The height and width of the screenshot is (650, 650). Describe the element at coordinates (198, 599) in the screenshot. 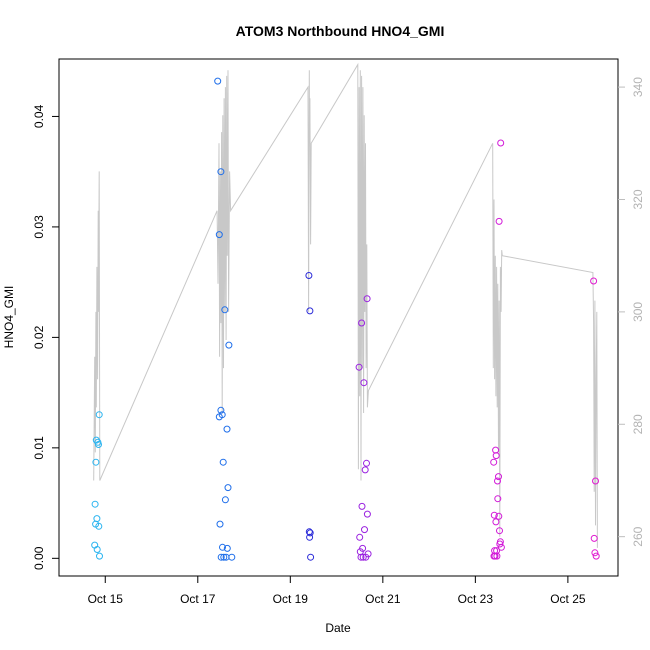

I see `x-tick-label: Oct 17` at that location.